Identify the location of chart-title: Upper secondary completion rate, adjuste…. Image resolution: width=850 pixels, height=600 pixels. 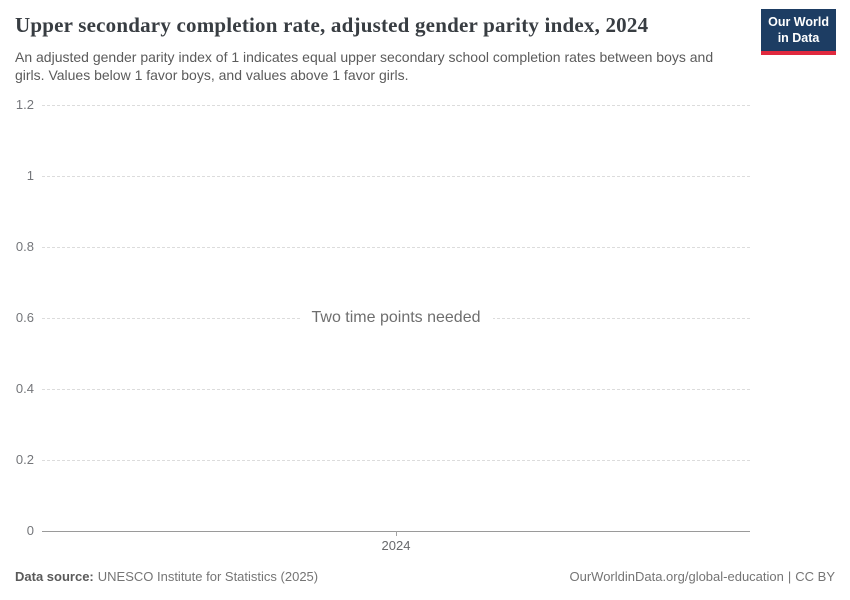
(332, 25).